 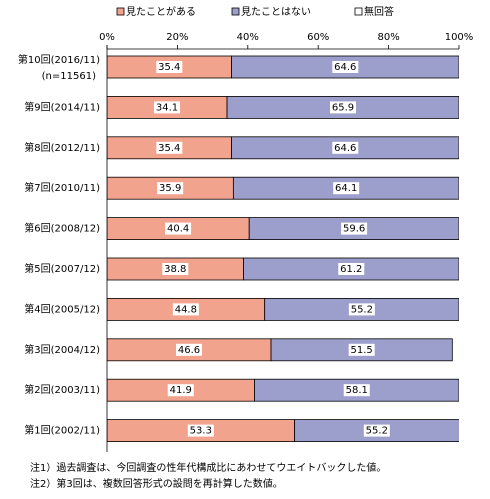 What do you see at coordinates (156, 483) in the screenshot?
I see `note: 注2）第3回は、複数回答形式の設問を再計算した数値。` at bounding box center [156, 483].